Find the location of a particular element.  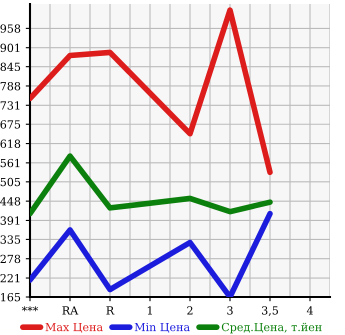

y-tick-label: 618 is located at coordinates (10, 144).